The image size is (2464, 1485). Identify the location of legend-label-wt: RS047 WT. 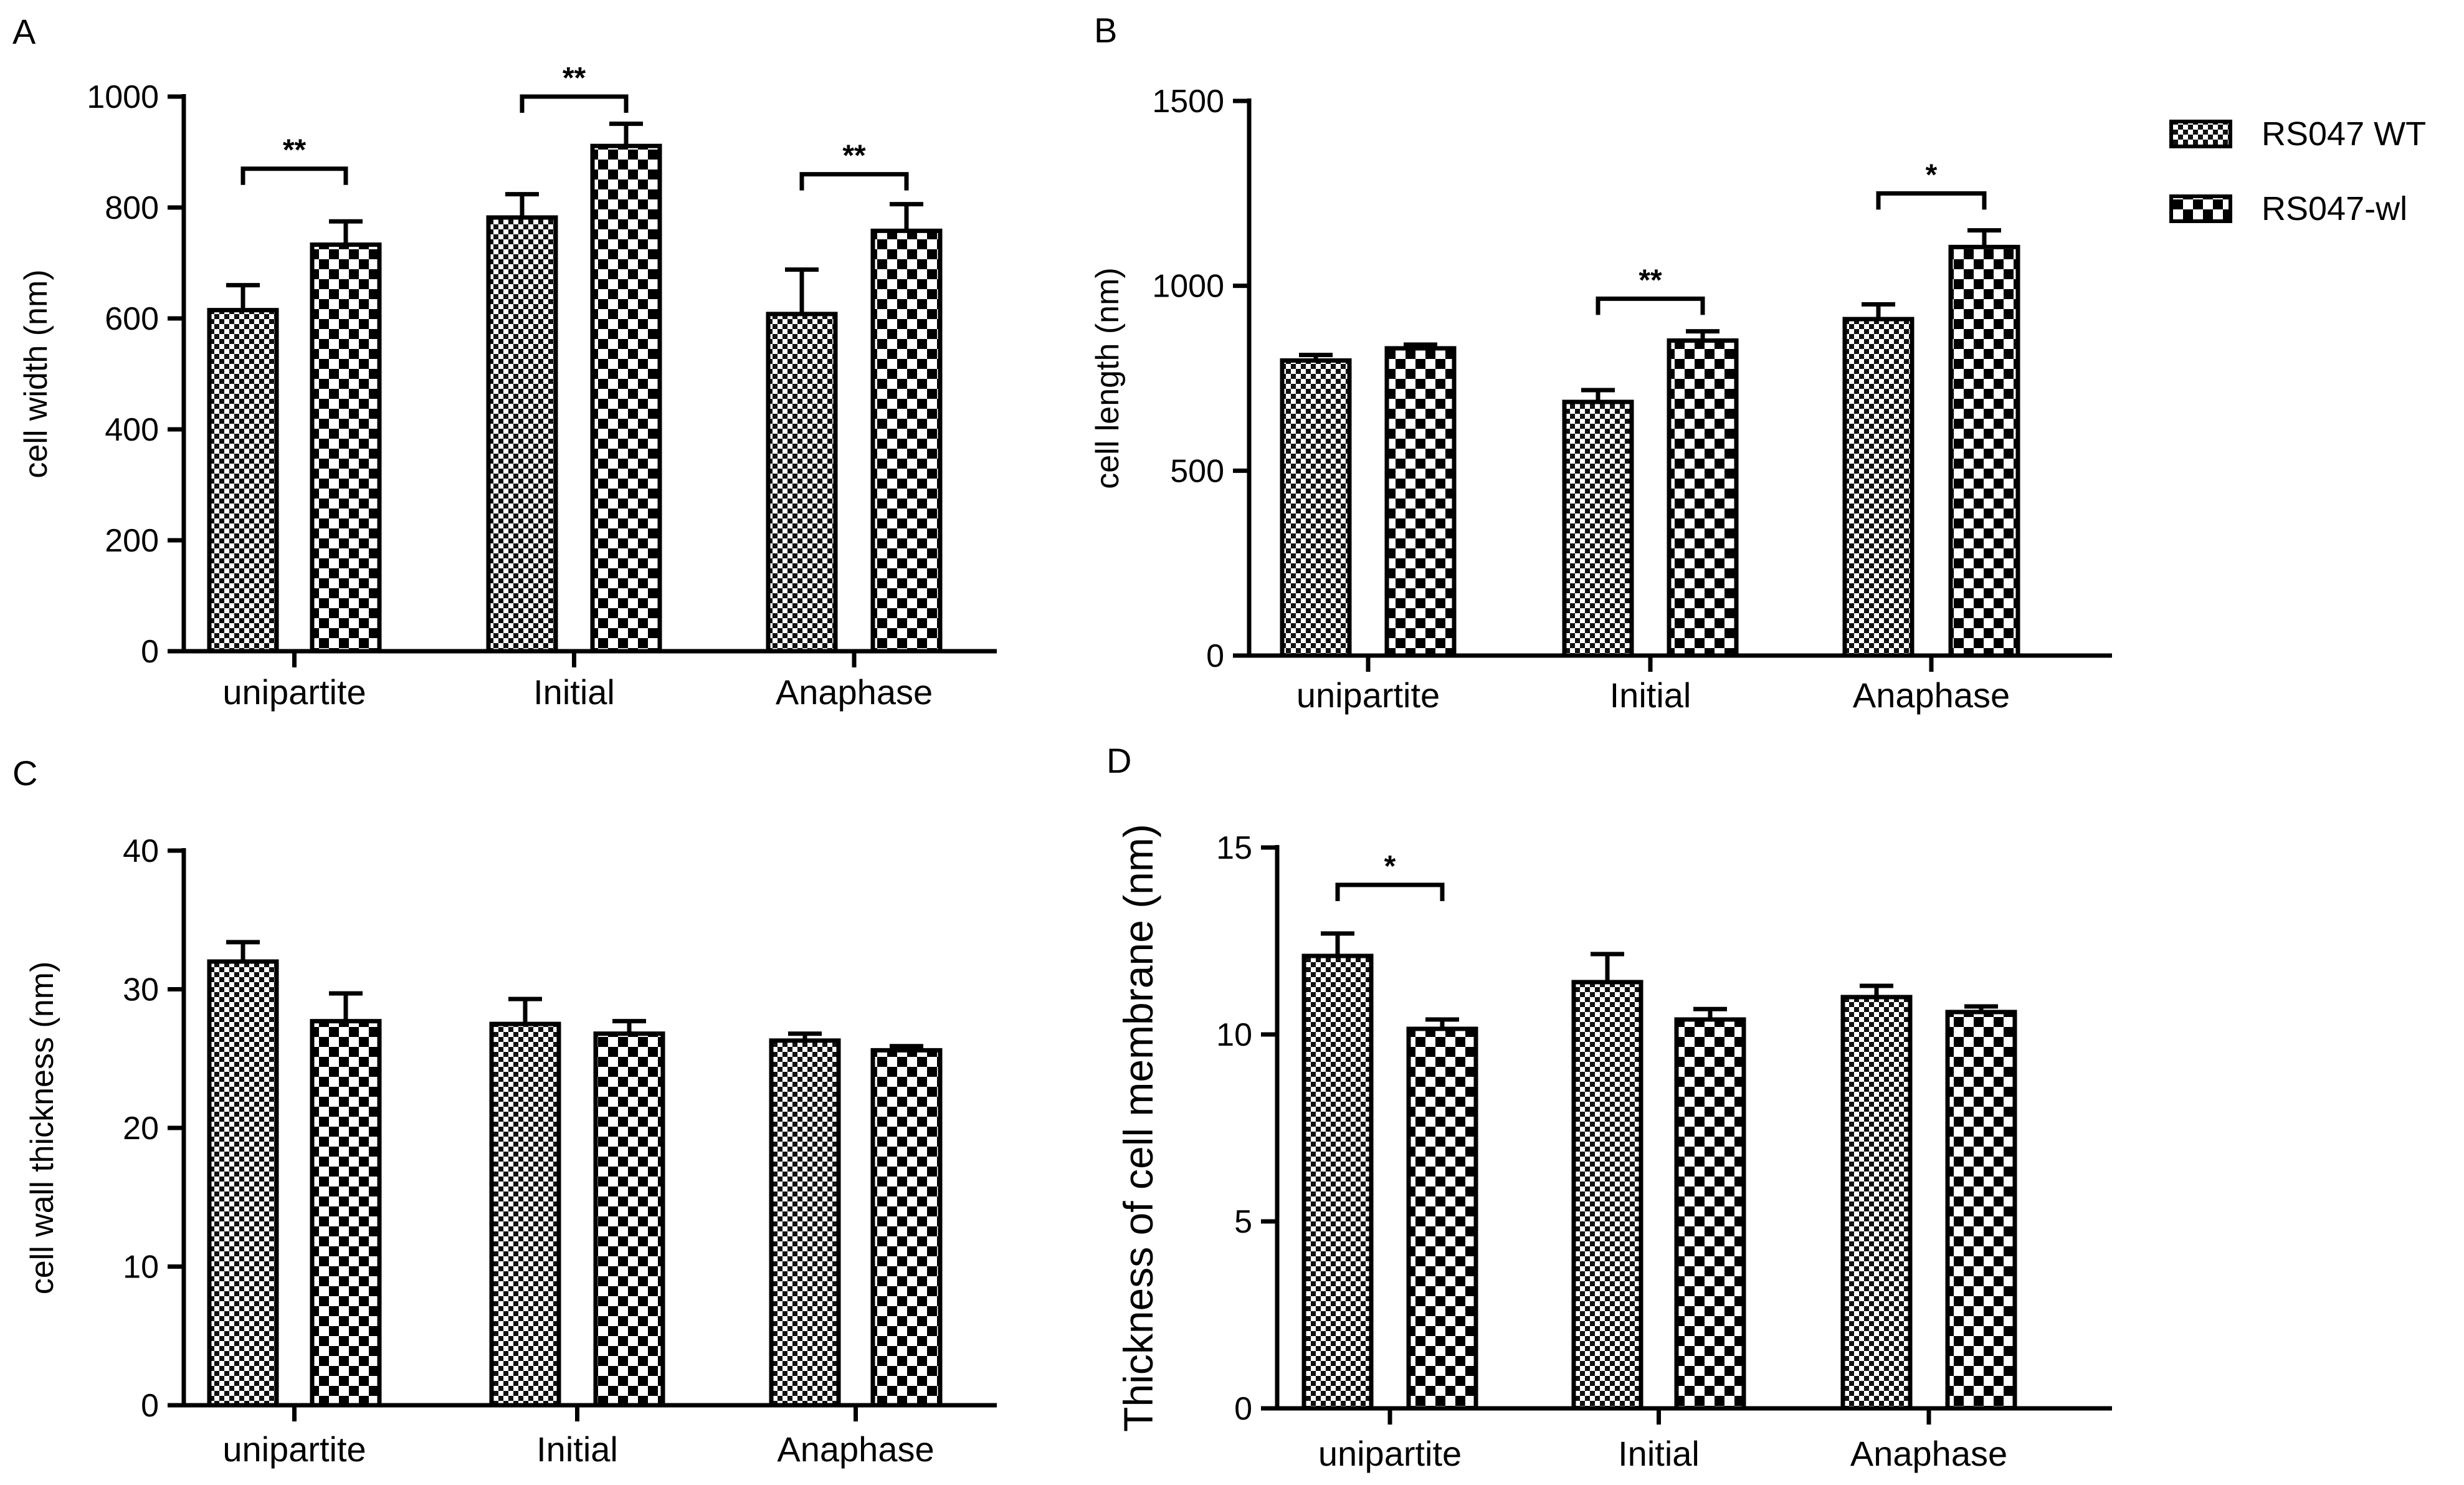
(2344, 134).